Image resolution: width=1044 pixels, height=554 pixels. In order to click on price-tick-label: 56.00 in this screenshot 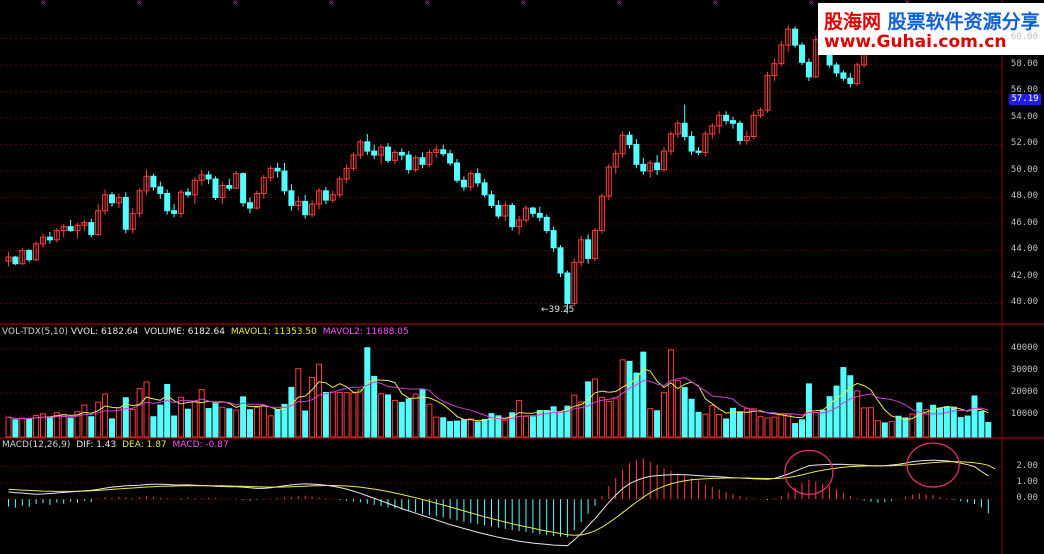, I will do `click(1024, 90)`.